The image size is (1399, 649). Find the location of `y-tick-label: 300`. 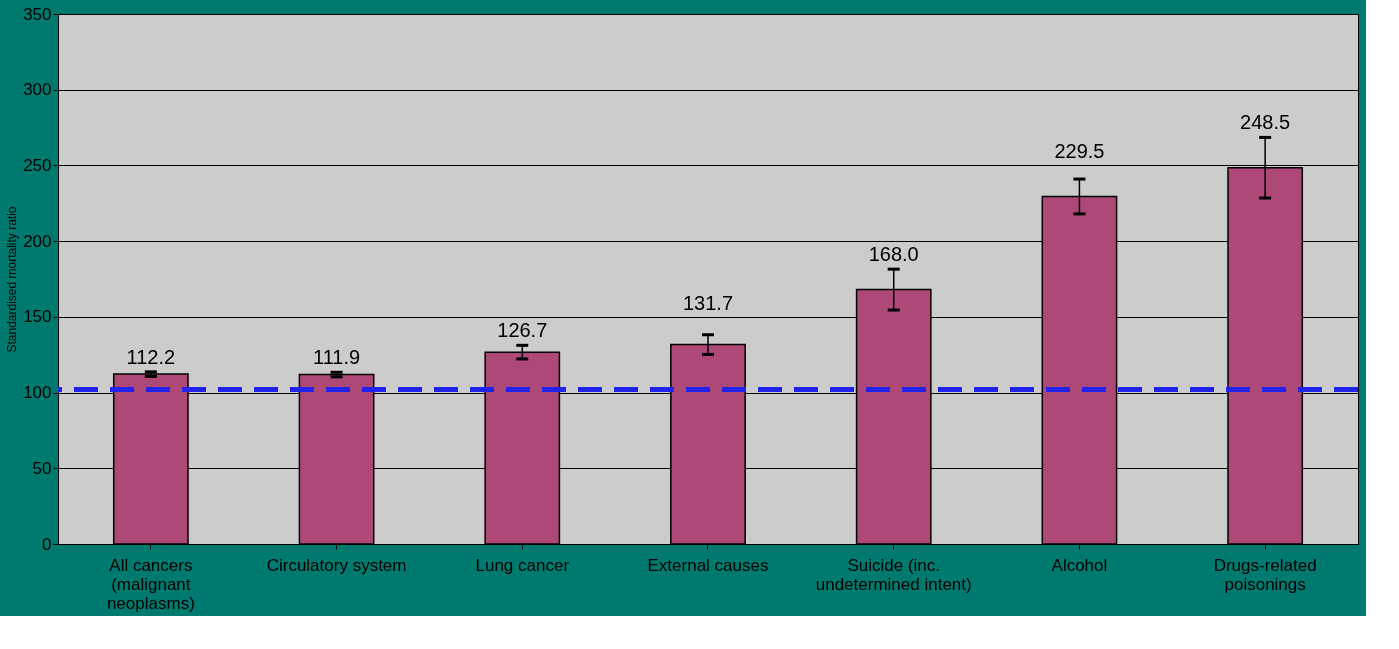

y-tick-label: 300 is located at coordinates (37, 90).